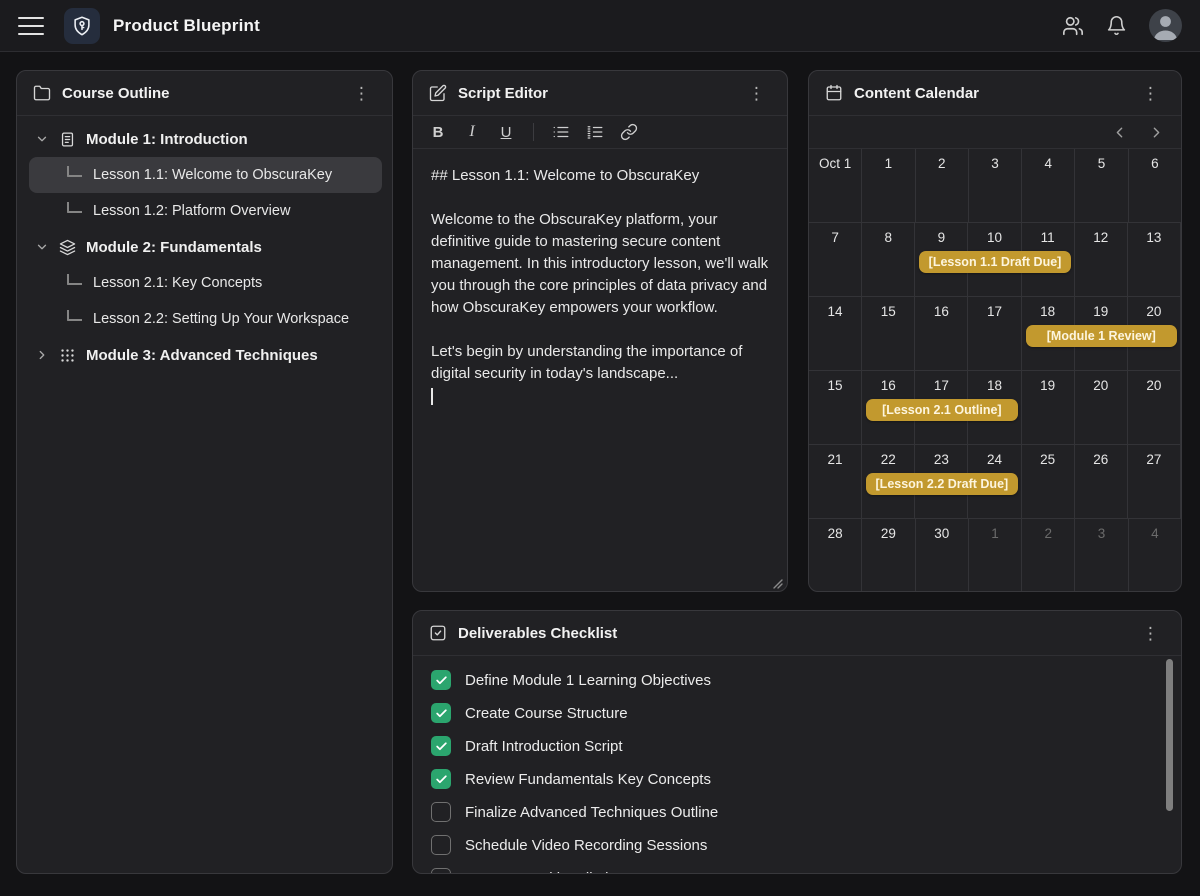 The height and width of the screenshot is (896, 1200). Describe the element at coordinates (438, 132) in the screenshot. I see `bold-button: B` at that location.